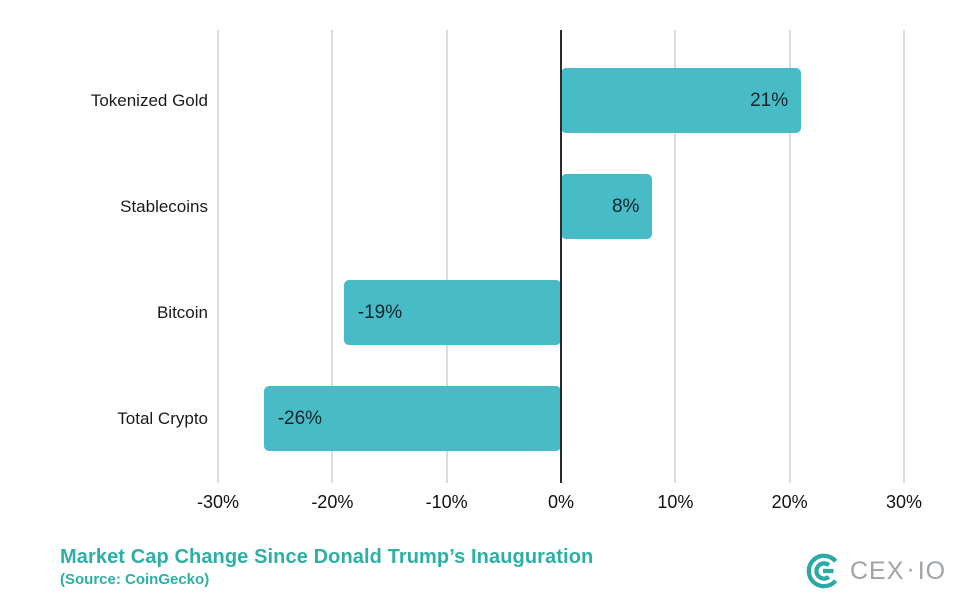 This screenshot has height=611, width=960. What do you see at coordinates (380, 312) in the screenshot?
I see `bar-value-label: -19%` at bounding box center [380, 312].